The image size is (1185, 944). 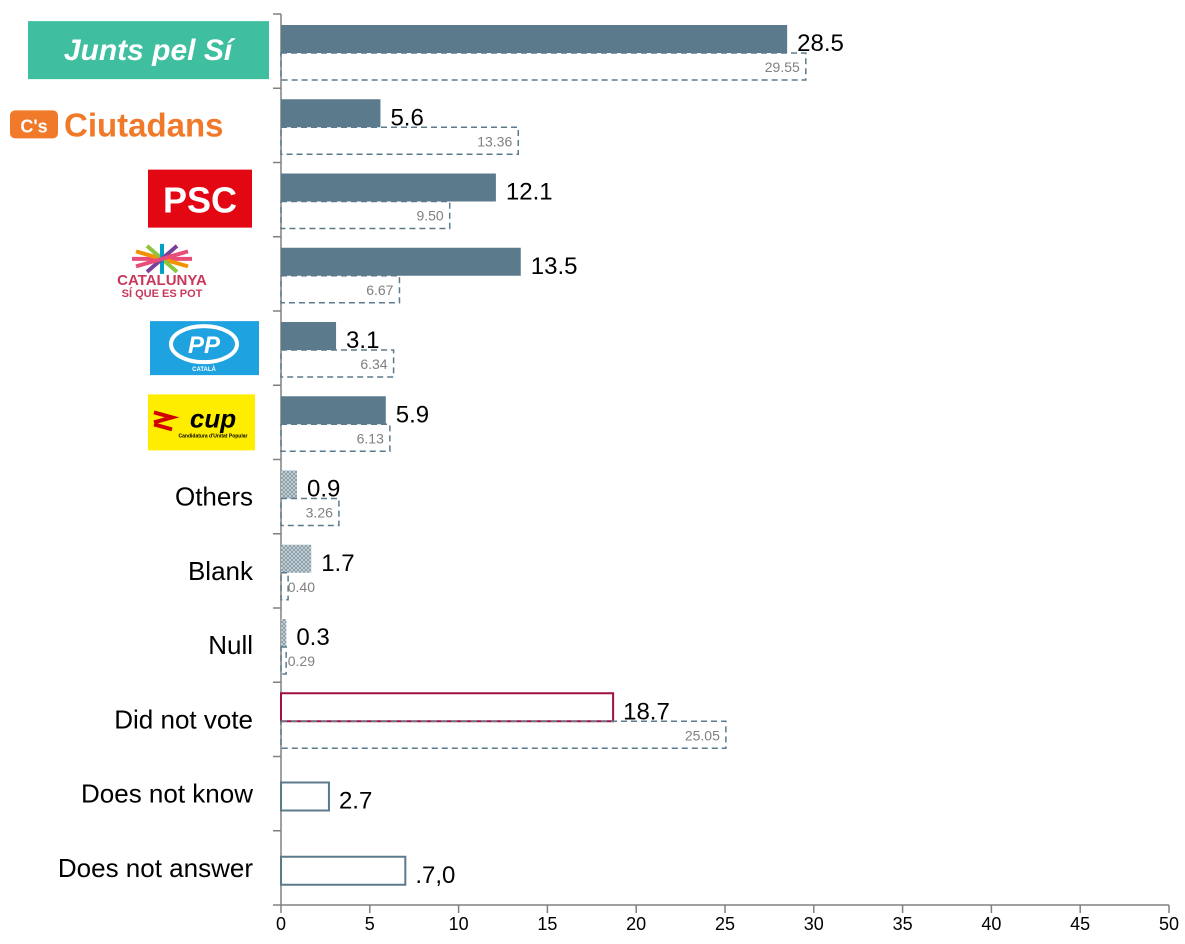 I want to click on category-label: Did not vote, so click(x=183, y=719).